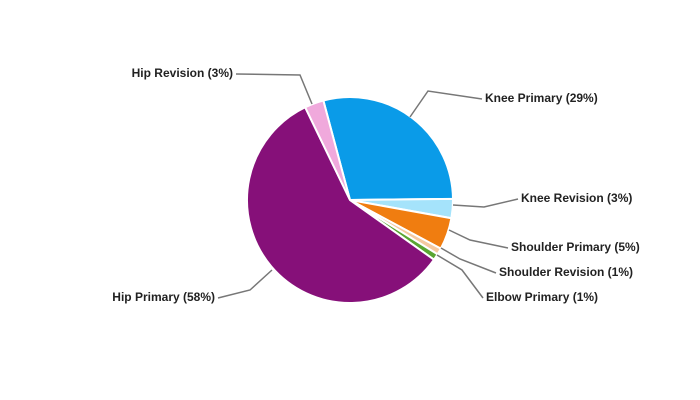 The height and width of the screenshot is (400, 700). Describe the element at coordinates (566, 272) in the screenshot. I see `data-label: Shoulder Revision (1%)` at that location.